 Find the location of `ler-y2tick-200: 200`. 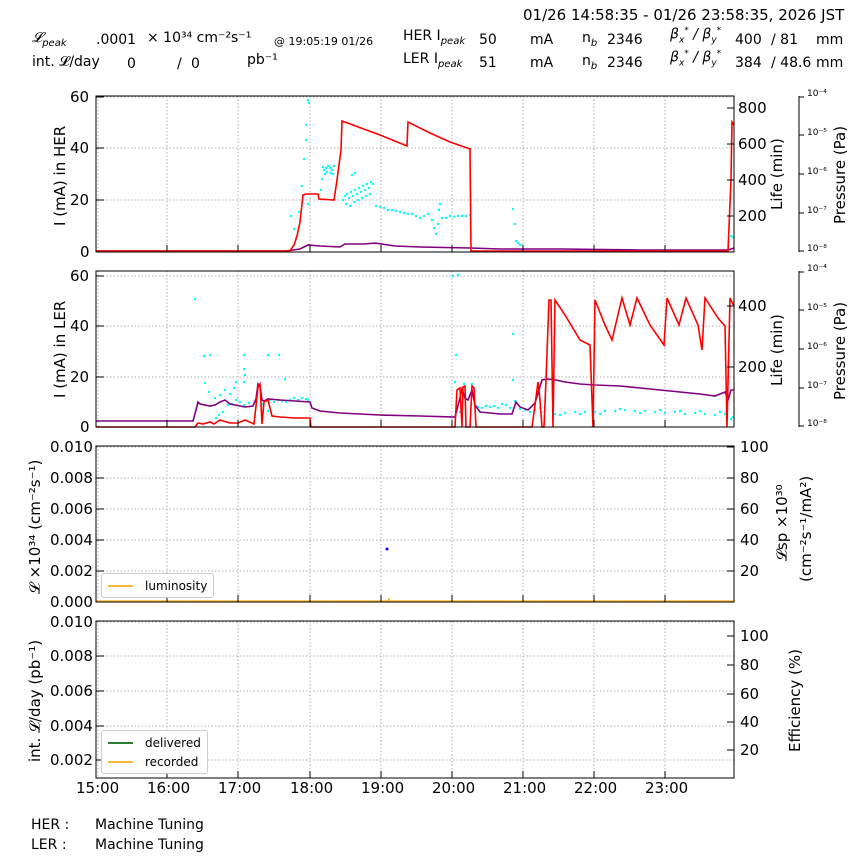

ler-y2tick-200: 200 is located at coordinates (752, 367).